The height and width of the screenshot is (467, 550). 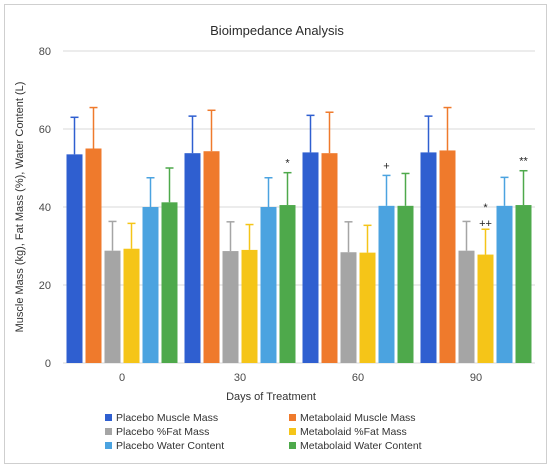 I want to click on y-tick-label: 40, so click(x=45, y=208).